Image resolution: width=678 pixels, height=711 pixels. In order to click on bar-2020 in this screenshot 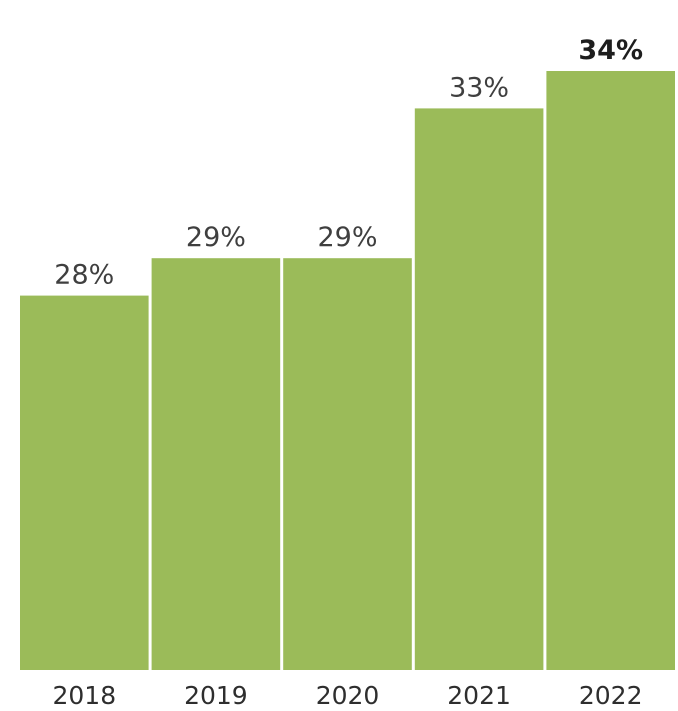, I will do `click(347, 464)`.